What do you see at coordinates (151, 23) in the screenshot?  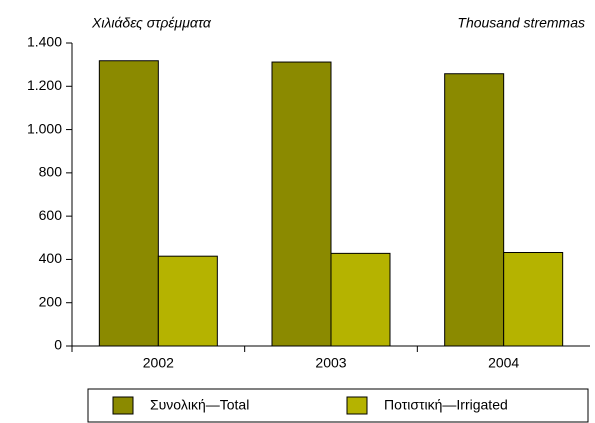 I see `unit-label: Χιλιάδες στρέμματα` at bounding box center [151, 23].